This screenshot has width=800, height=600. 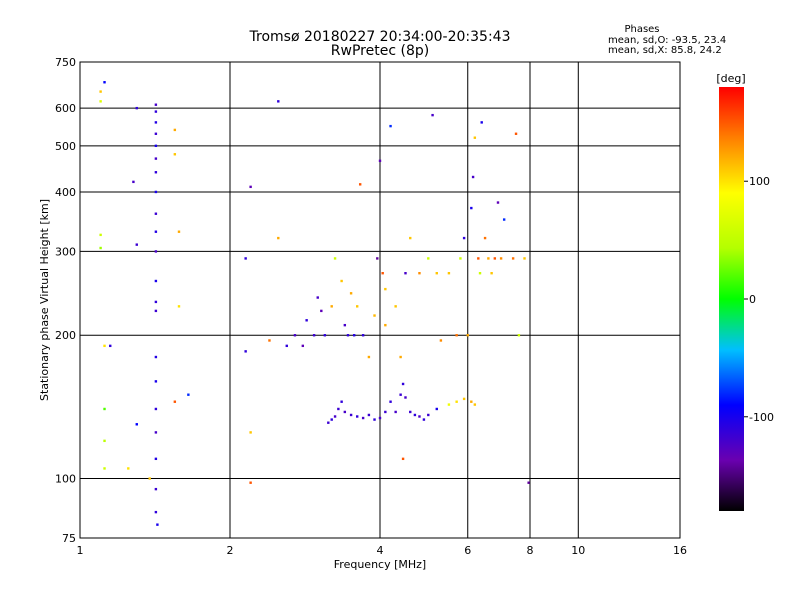 What do you see at coordinates (731, 299) in the screenshot?
I see `colorbar` at bounding box center [731, 299].